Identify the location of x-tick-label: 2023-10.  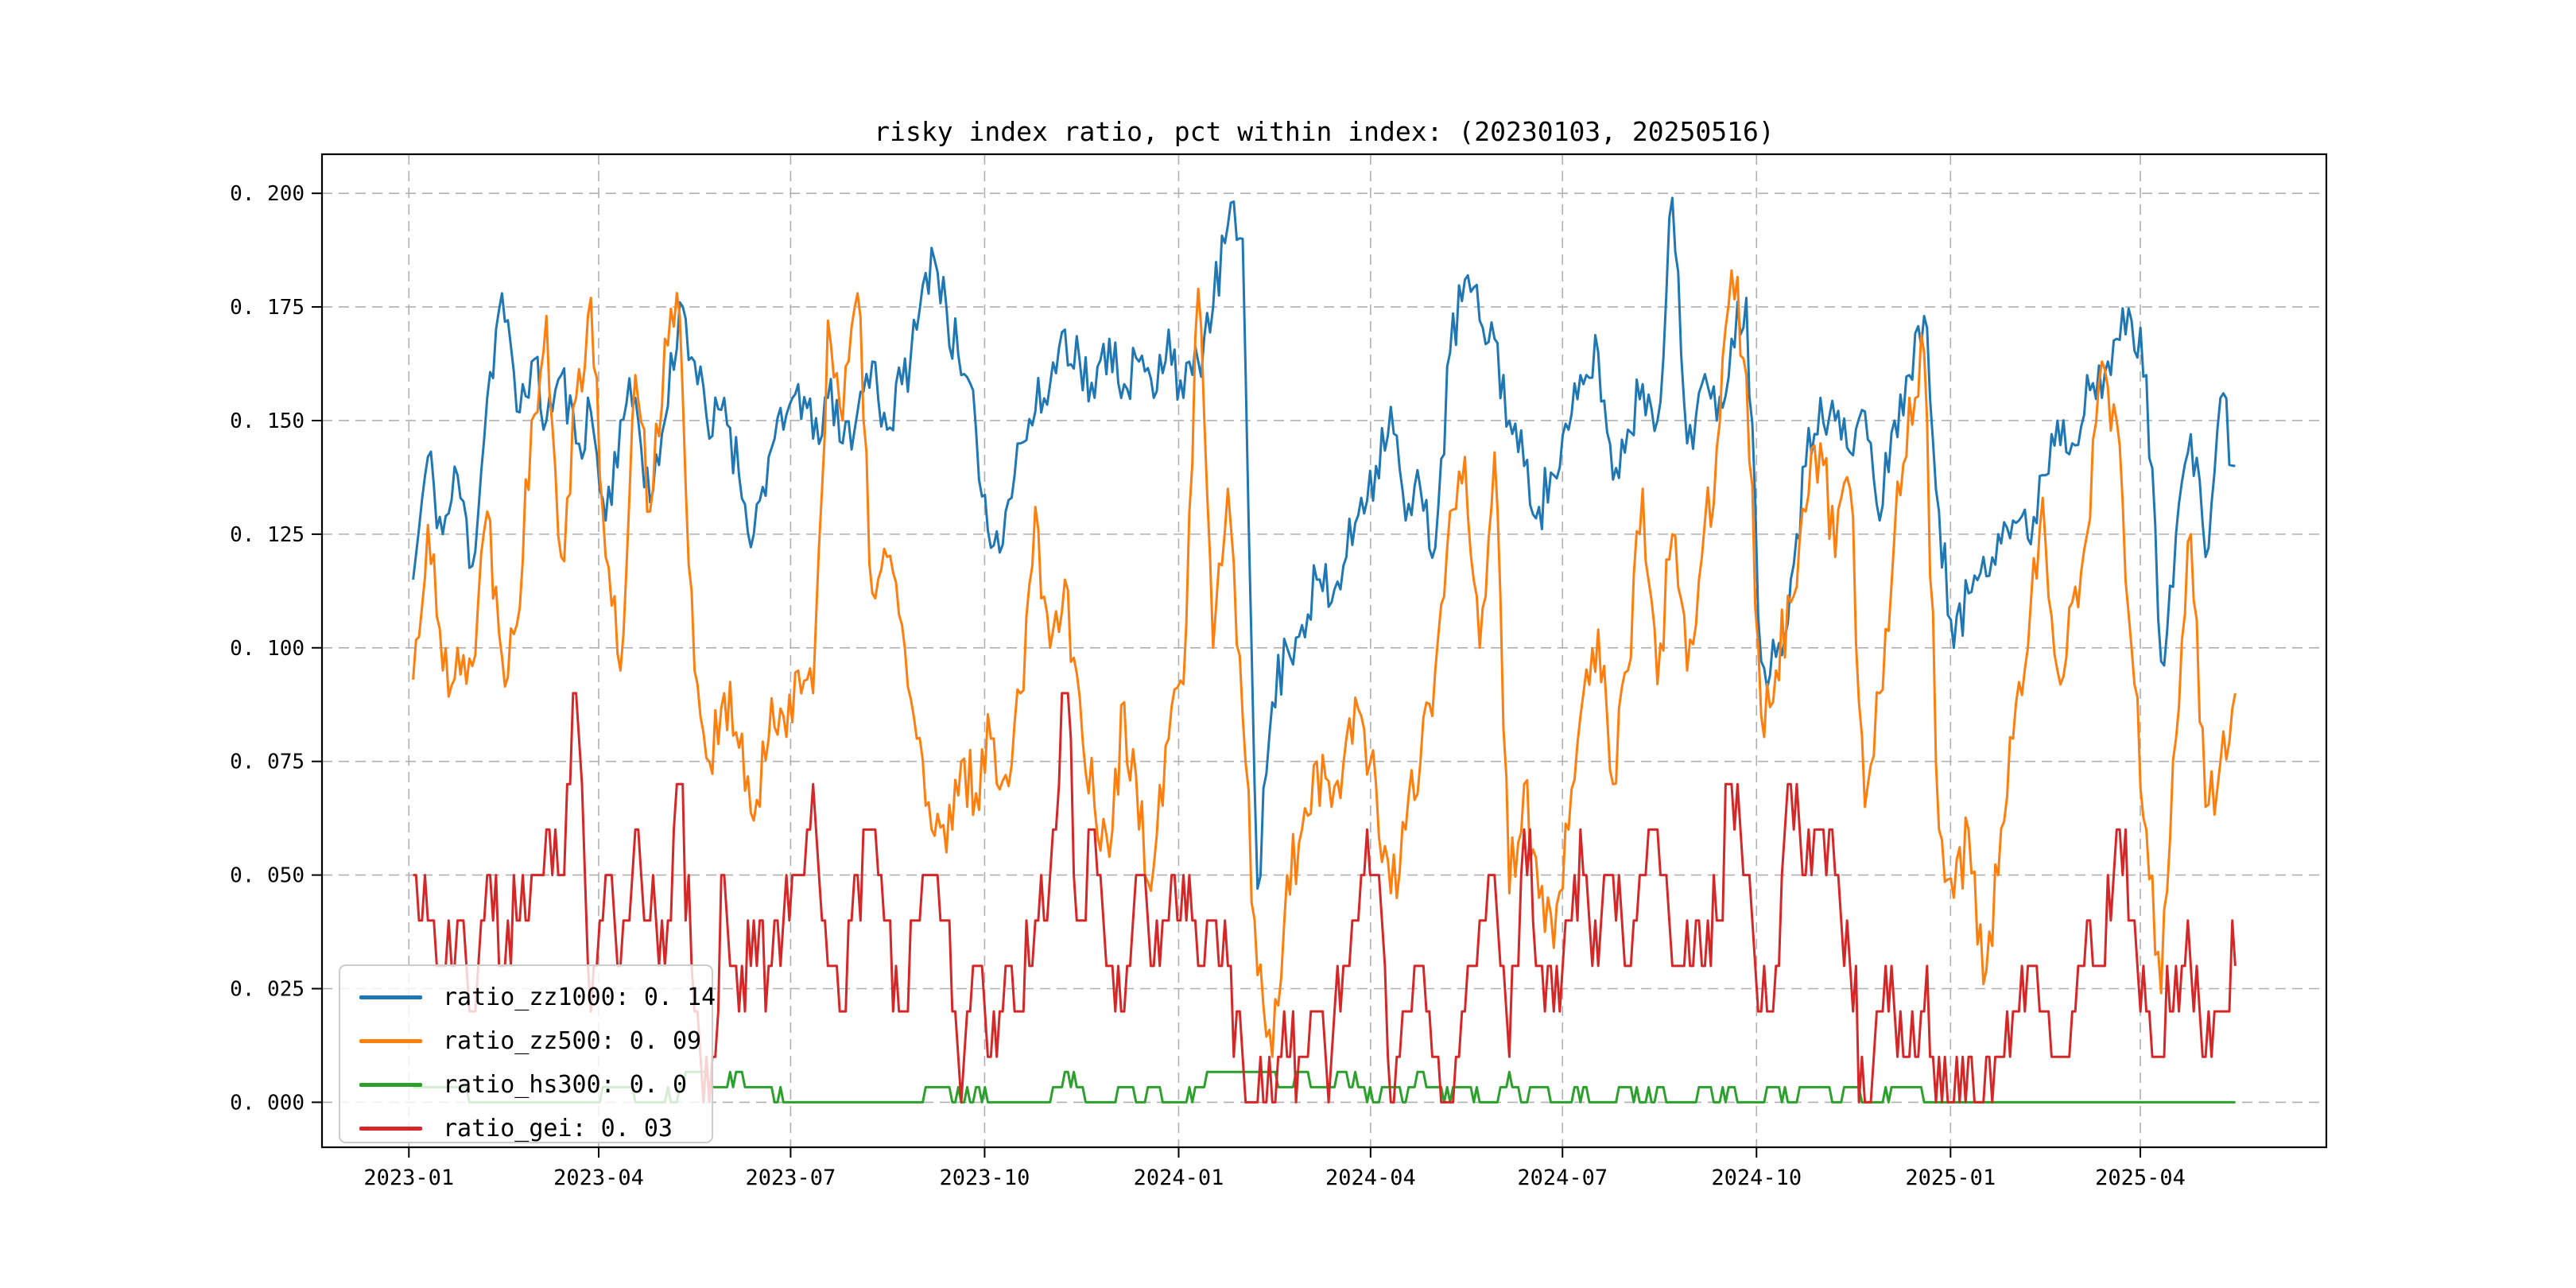
(985, 1178).